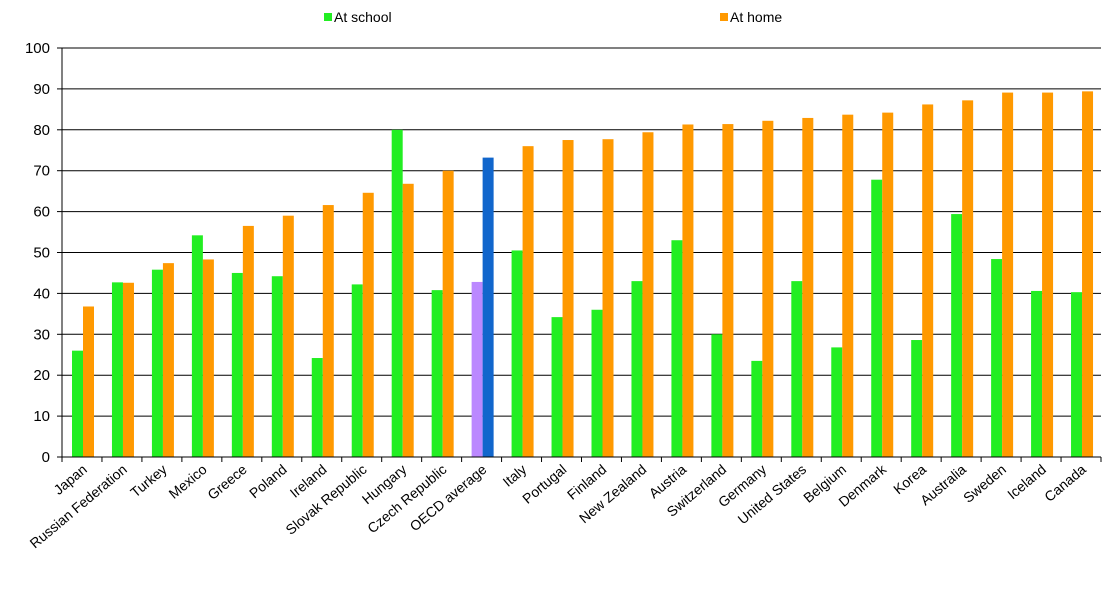  I want to click on y-tick-label: 90, so click(41, 89).